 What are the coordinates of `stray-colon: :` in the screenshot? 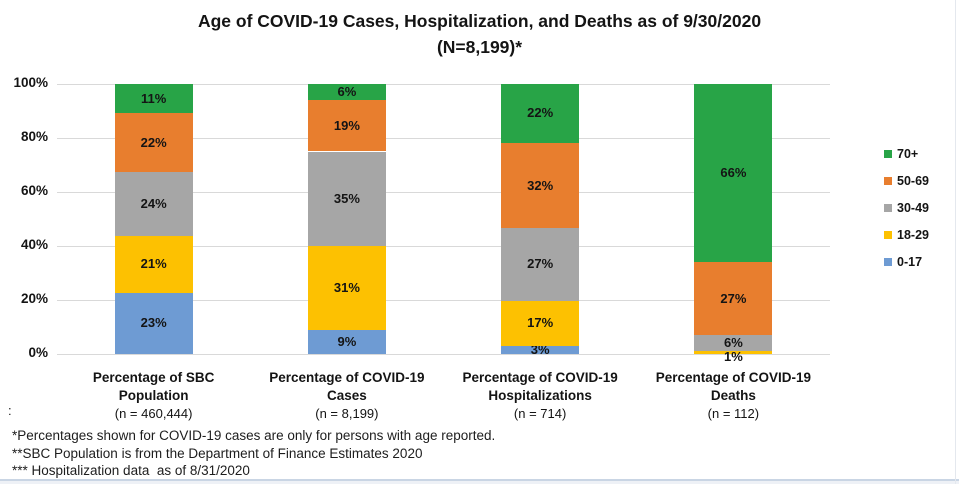 It's located at (10, 410).